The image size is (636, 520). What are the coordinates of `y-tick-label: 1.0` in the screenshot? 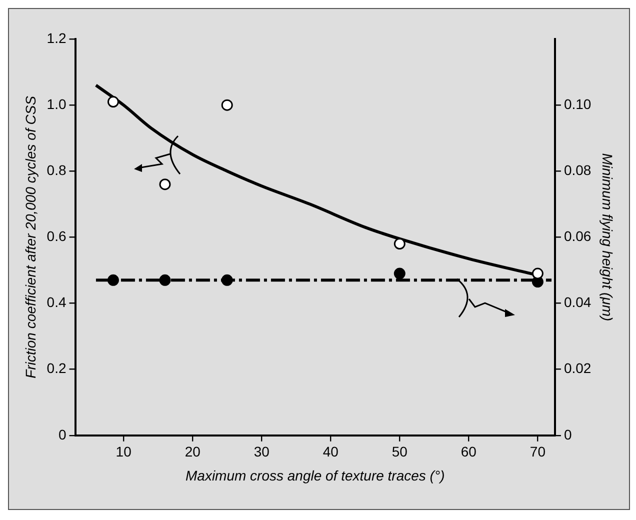 It's located at (56, 104).